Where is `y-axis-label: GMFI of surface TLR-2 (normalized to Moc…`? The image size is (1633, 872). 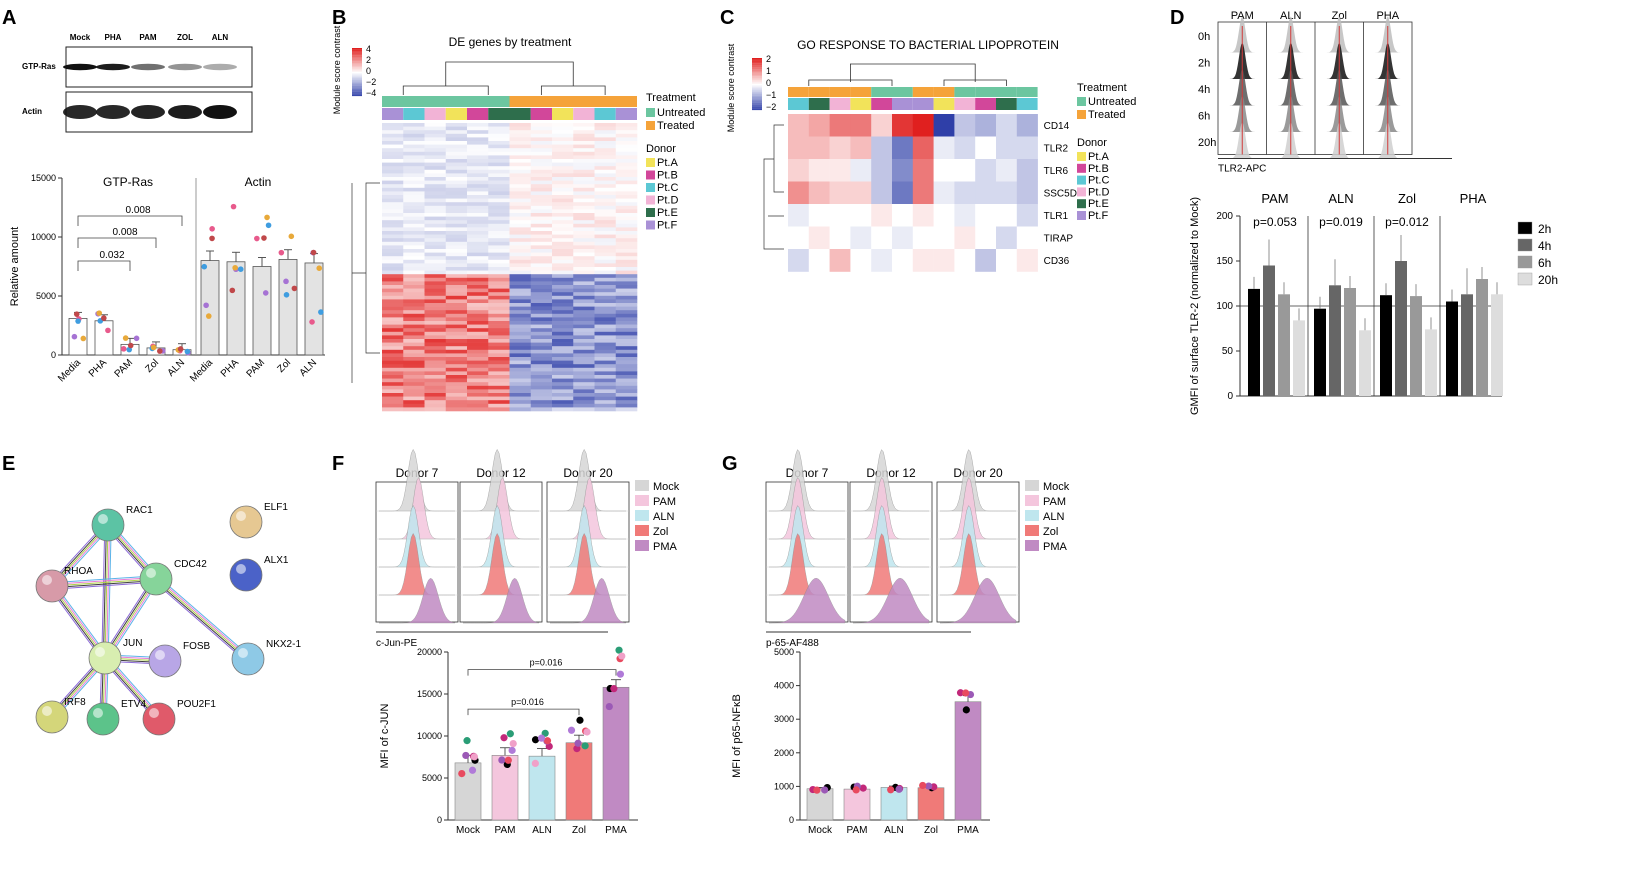
y-axis-label: GMFI of surface TLR-2 (normalized to Moc… is located at coordinates (1195, 306).